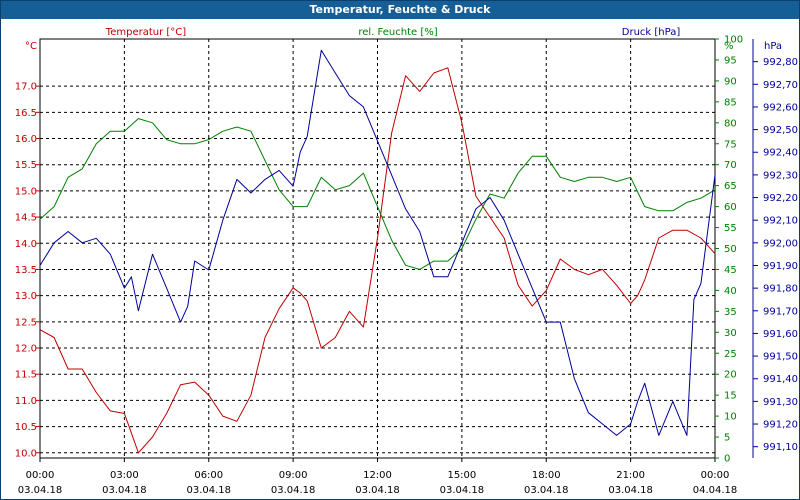 The image size is (800, 500). What do you see at coordinates (26, 401) in the screenshot?
I see `temperature-tick-label: 11.0` at bounding box center [26, 401].